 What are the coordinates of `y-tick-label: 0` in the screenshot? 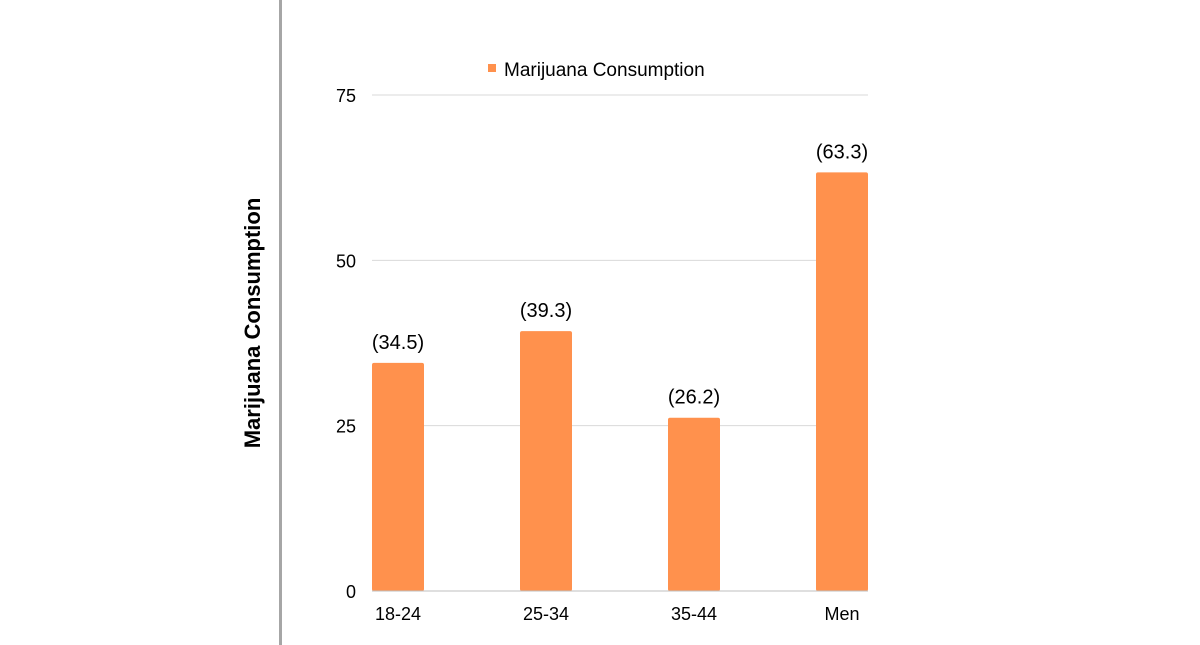 It's located at (351, 592).